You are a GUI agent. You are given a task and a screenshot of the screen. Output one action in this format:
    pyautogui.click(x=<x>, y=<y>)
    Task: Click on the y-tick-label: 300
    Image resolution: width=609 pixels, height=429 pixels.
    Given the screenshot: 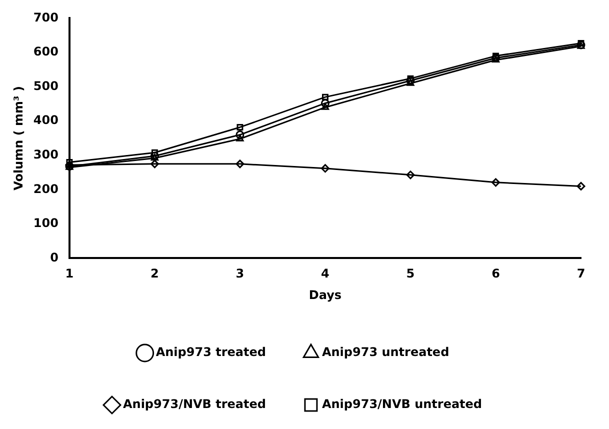 What is the action you would take?
    pyautogui.click(x=45, y=154)
    